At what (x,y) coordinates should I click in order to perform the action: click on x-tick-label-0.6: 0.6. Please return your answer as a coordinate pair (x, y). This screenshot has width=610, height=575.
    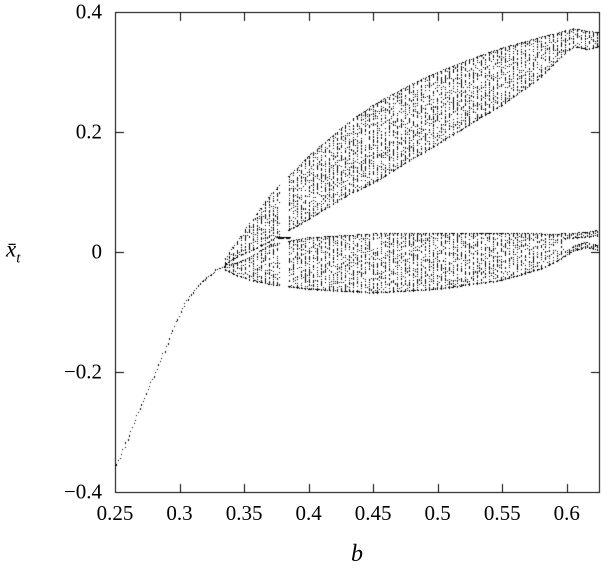
    Looking at the image, I should click on (566, 513).